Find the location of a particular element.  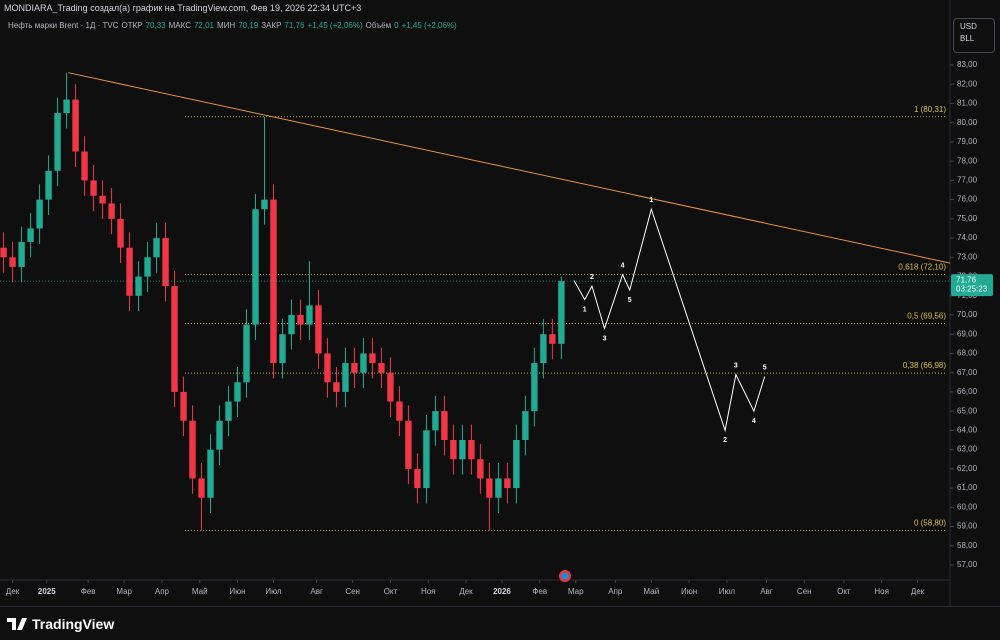

y-tick-label: 64,00 is located at coordinates (967, 429).